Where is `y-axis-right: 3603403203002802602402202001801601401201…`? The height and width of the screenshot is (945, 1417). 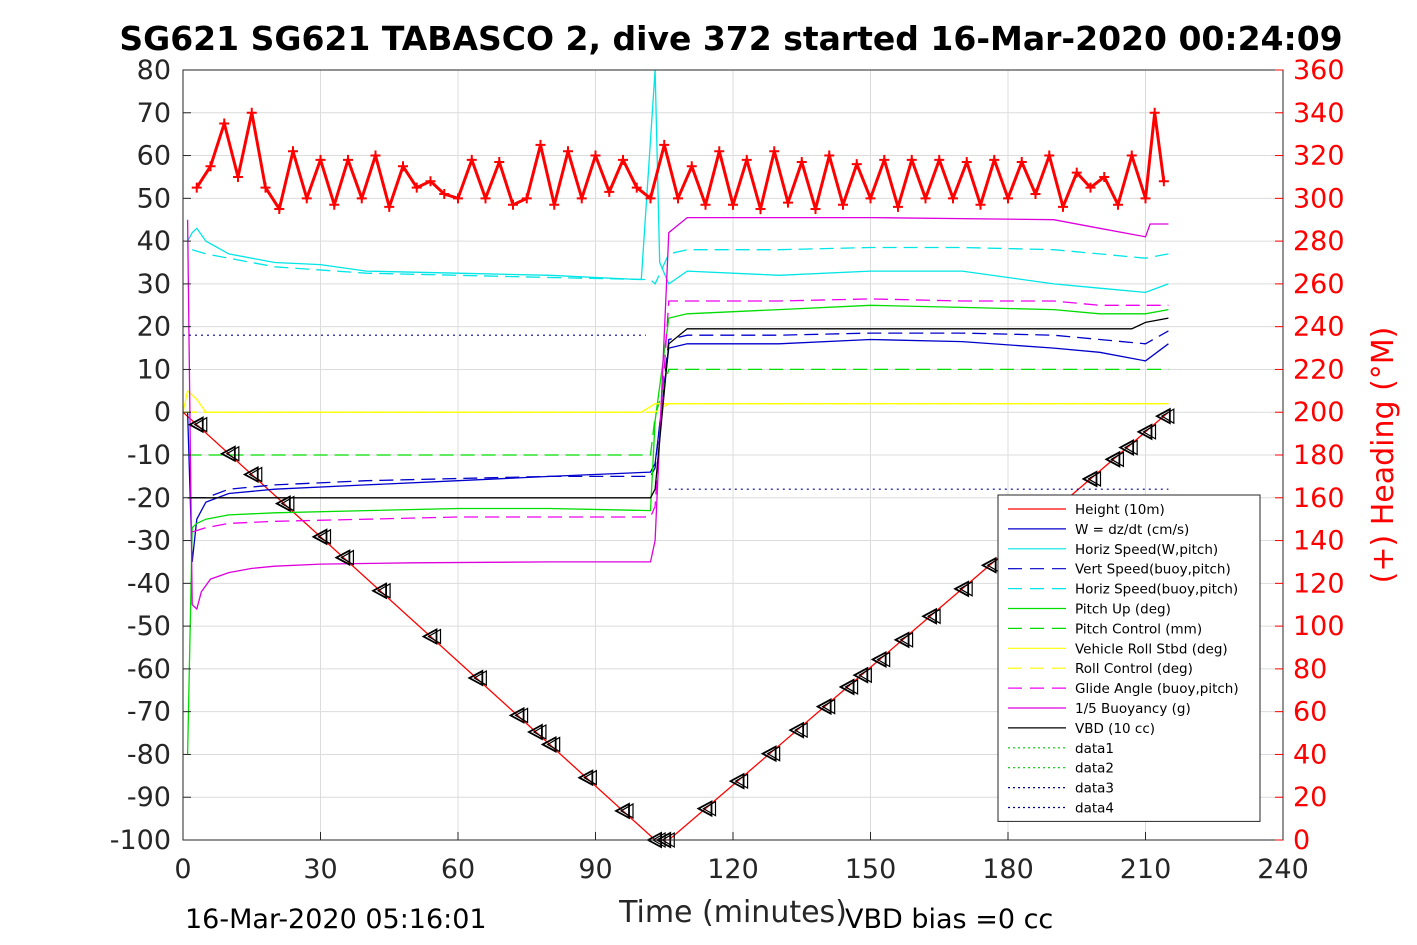 y-axis-right: 3603403203002802602402202001801601401201… is located at coordinates (1310, 455).